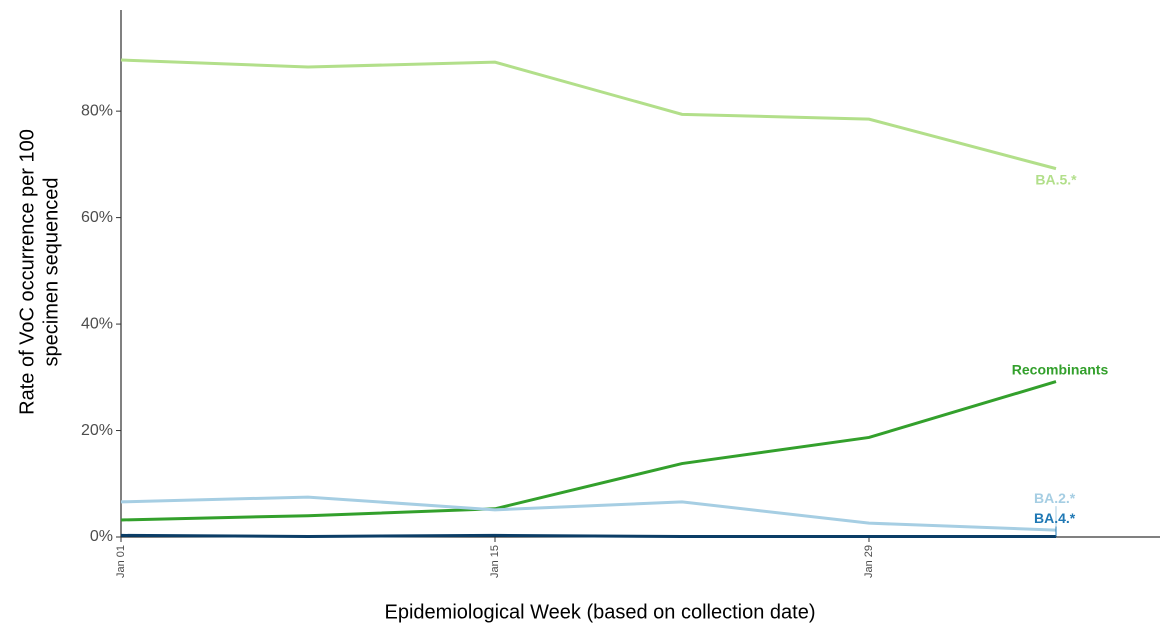 The height and width of the screenshot is (631, 1161). What do you see at coordinates (1055, 498) in the screenshot?
I see `series-label: BA.2.*` at bounding box center [1055, 498].